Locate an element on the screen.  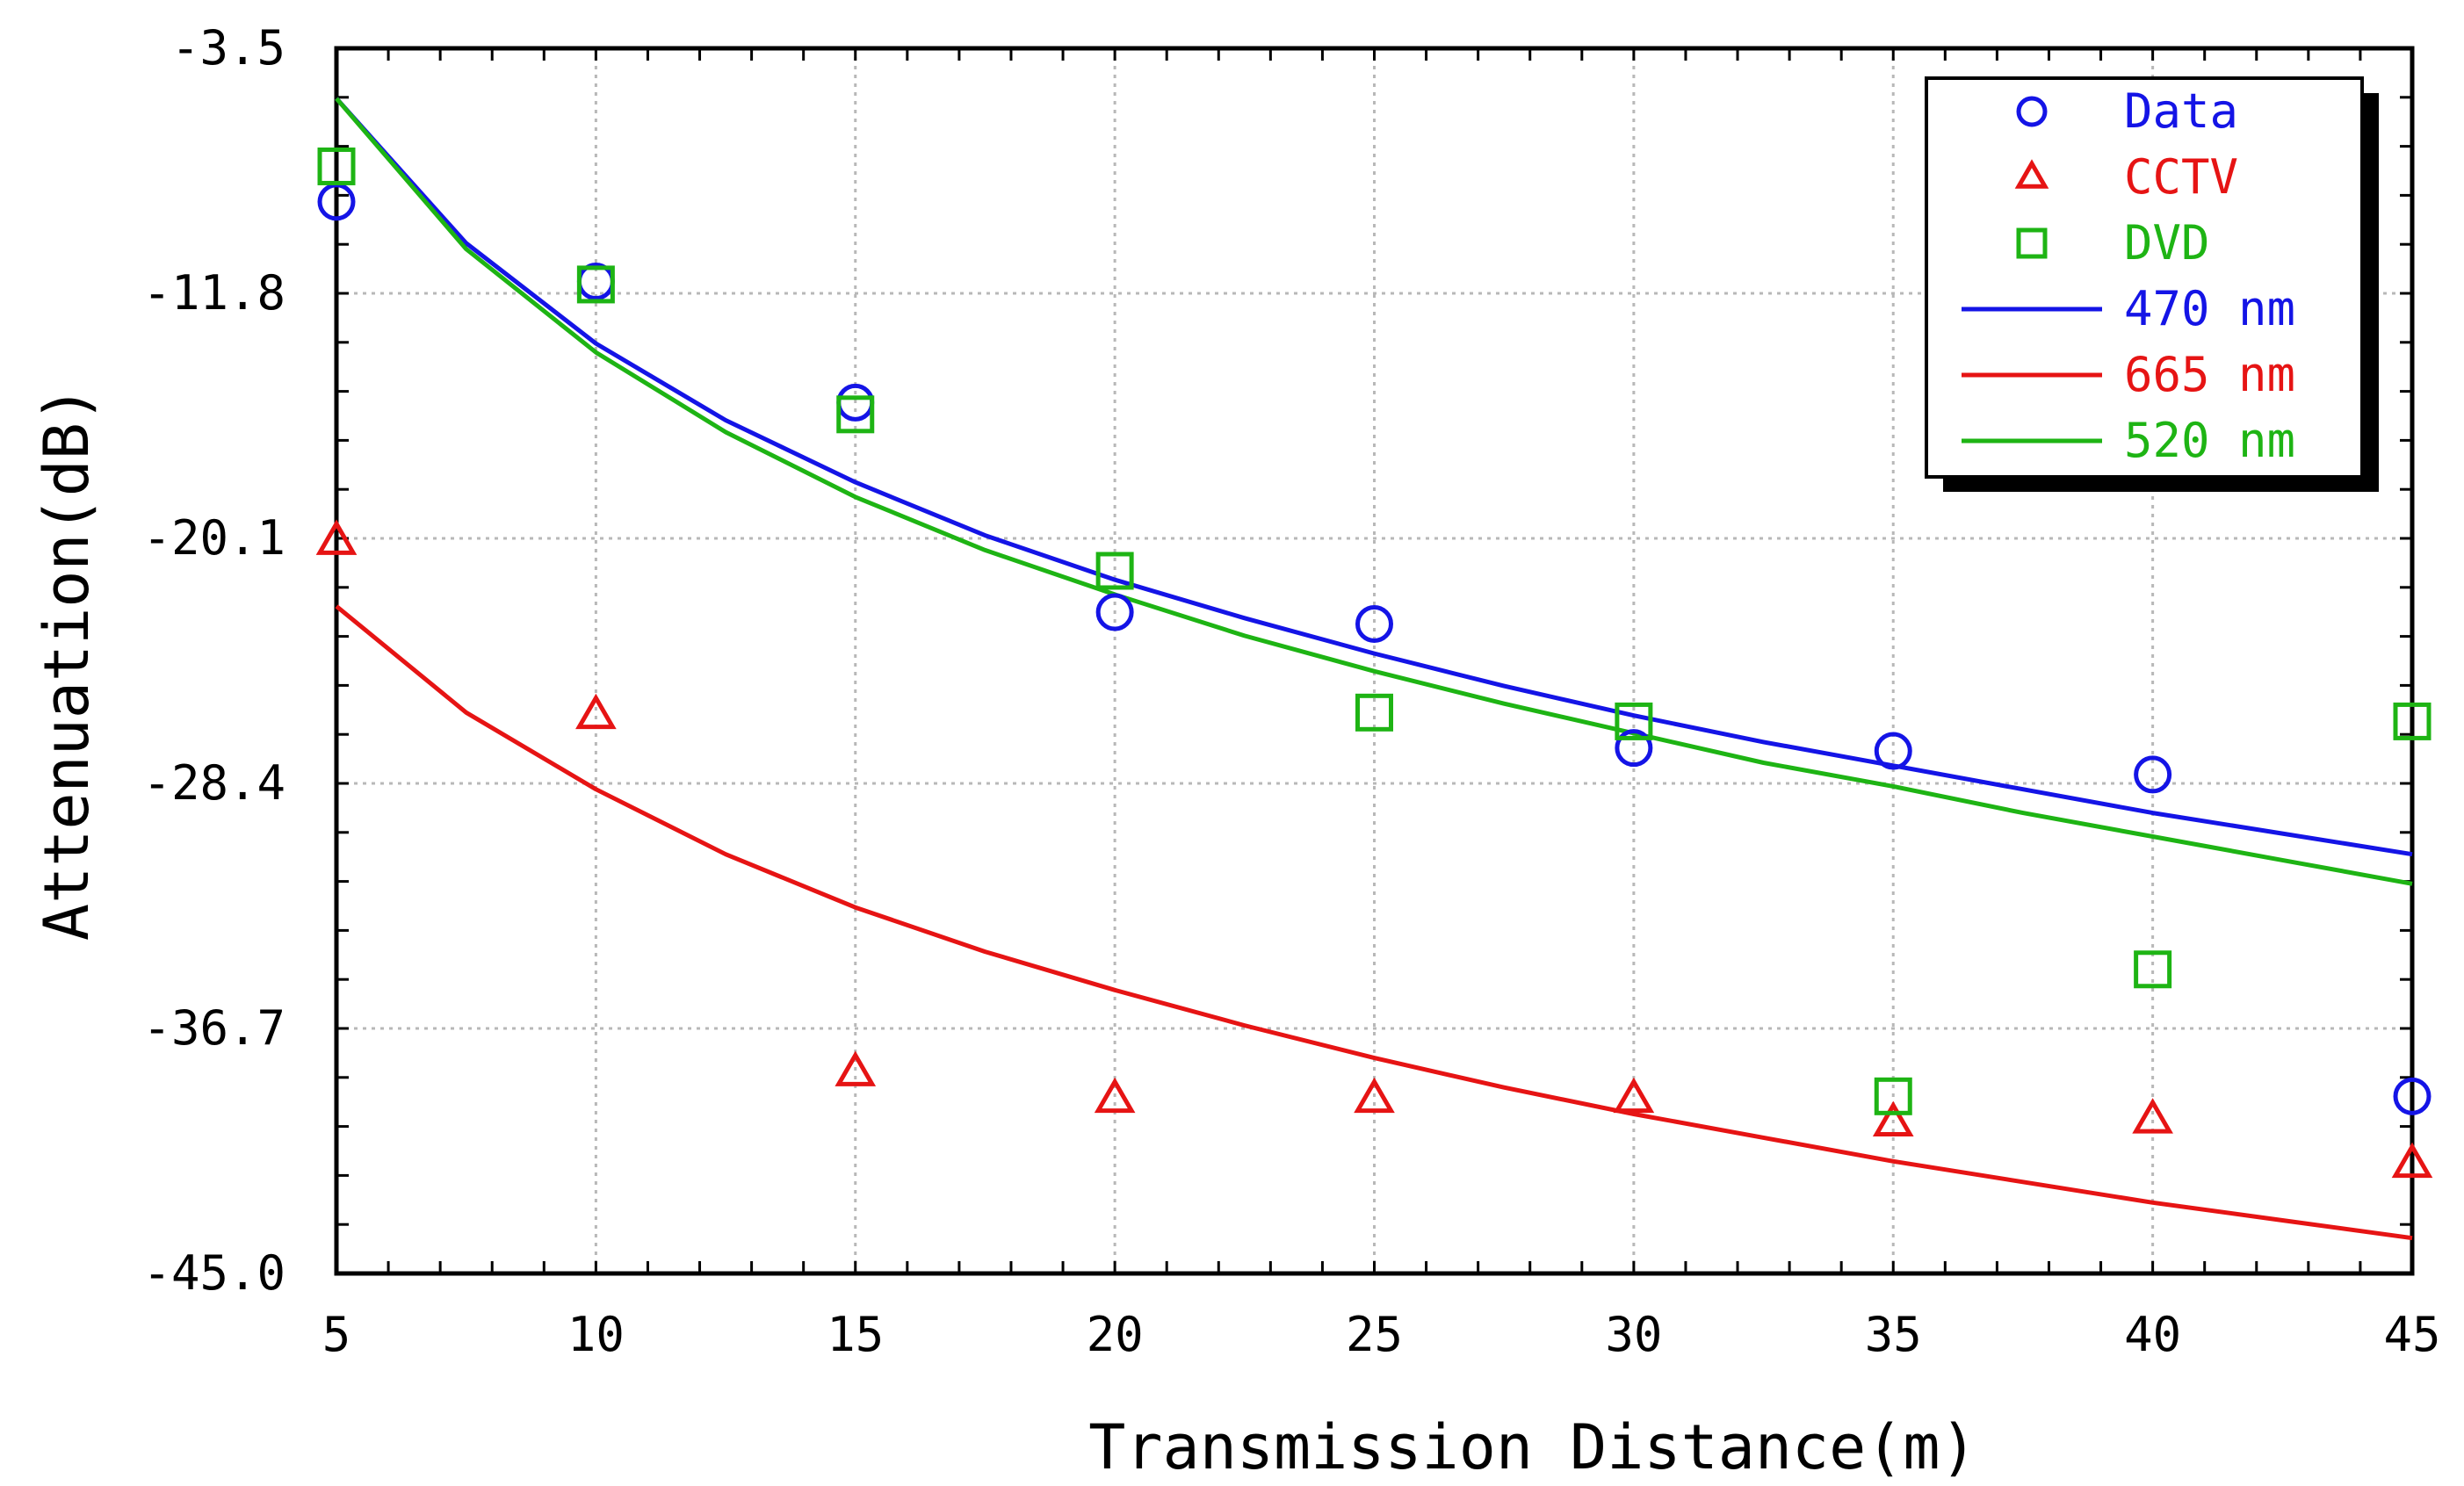
x-tick-label: 25 is located at coordinates (1375, 1334).